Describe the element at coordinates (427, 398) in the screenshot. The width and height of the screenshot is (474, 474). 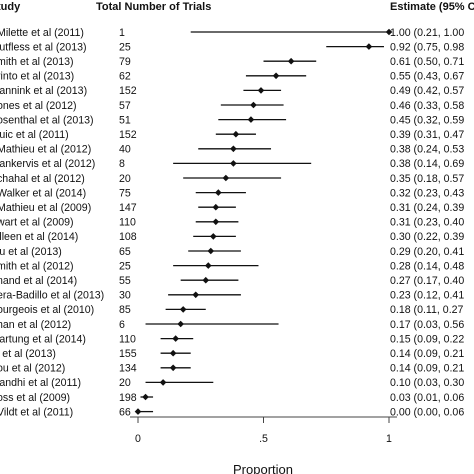
I see `estimate-ci-text: 0.03 (0.01, 0.06` at that location.